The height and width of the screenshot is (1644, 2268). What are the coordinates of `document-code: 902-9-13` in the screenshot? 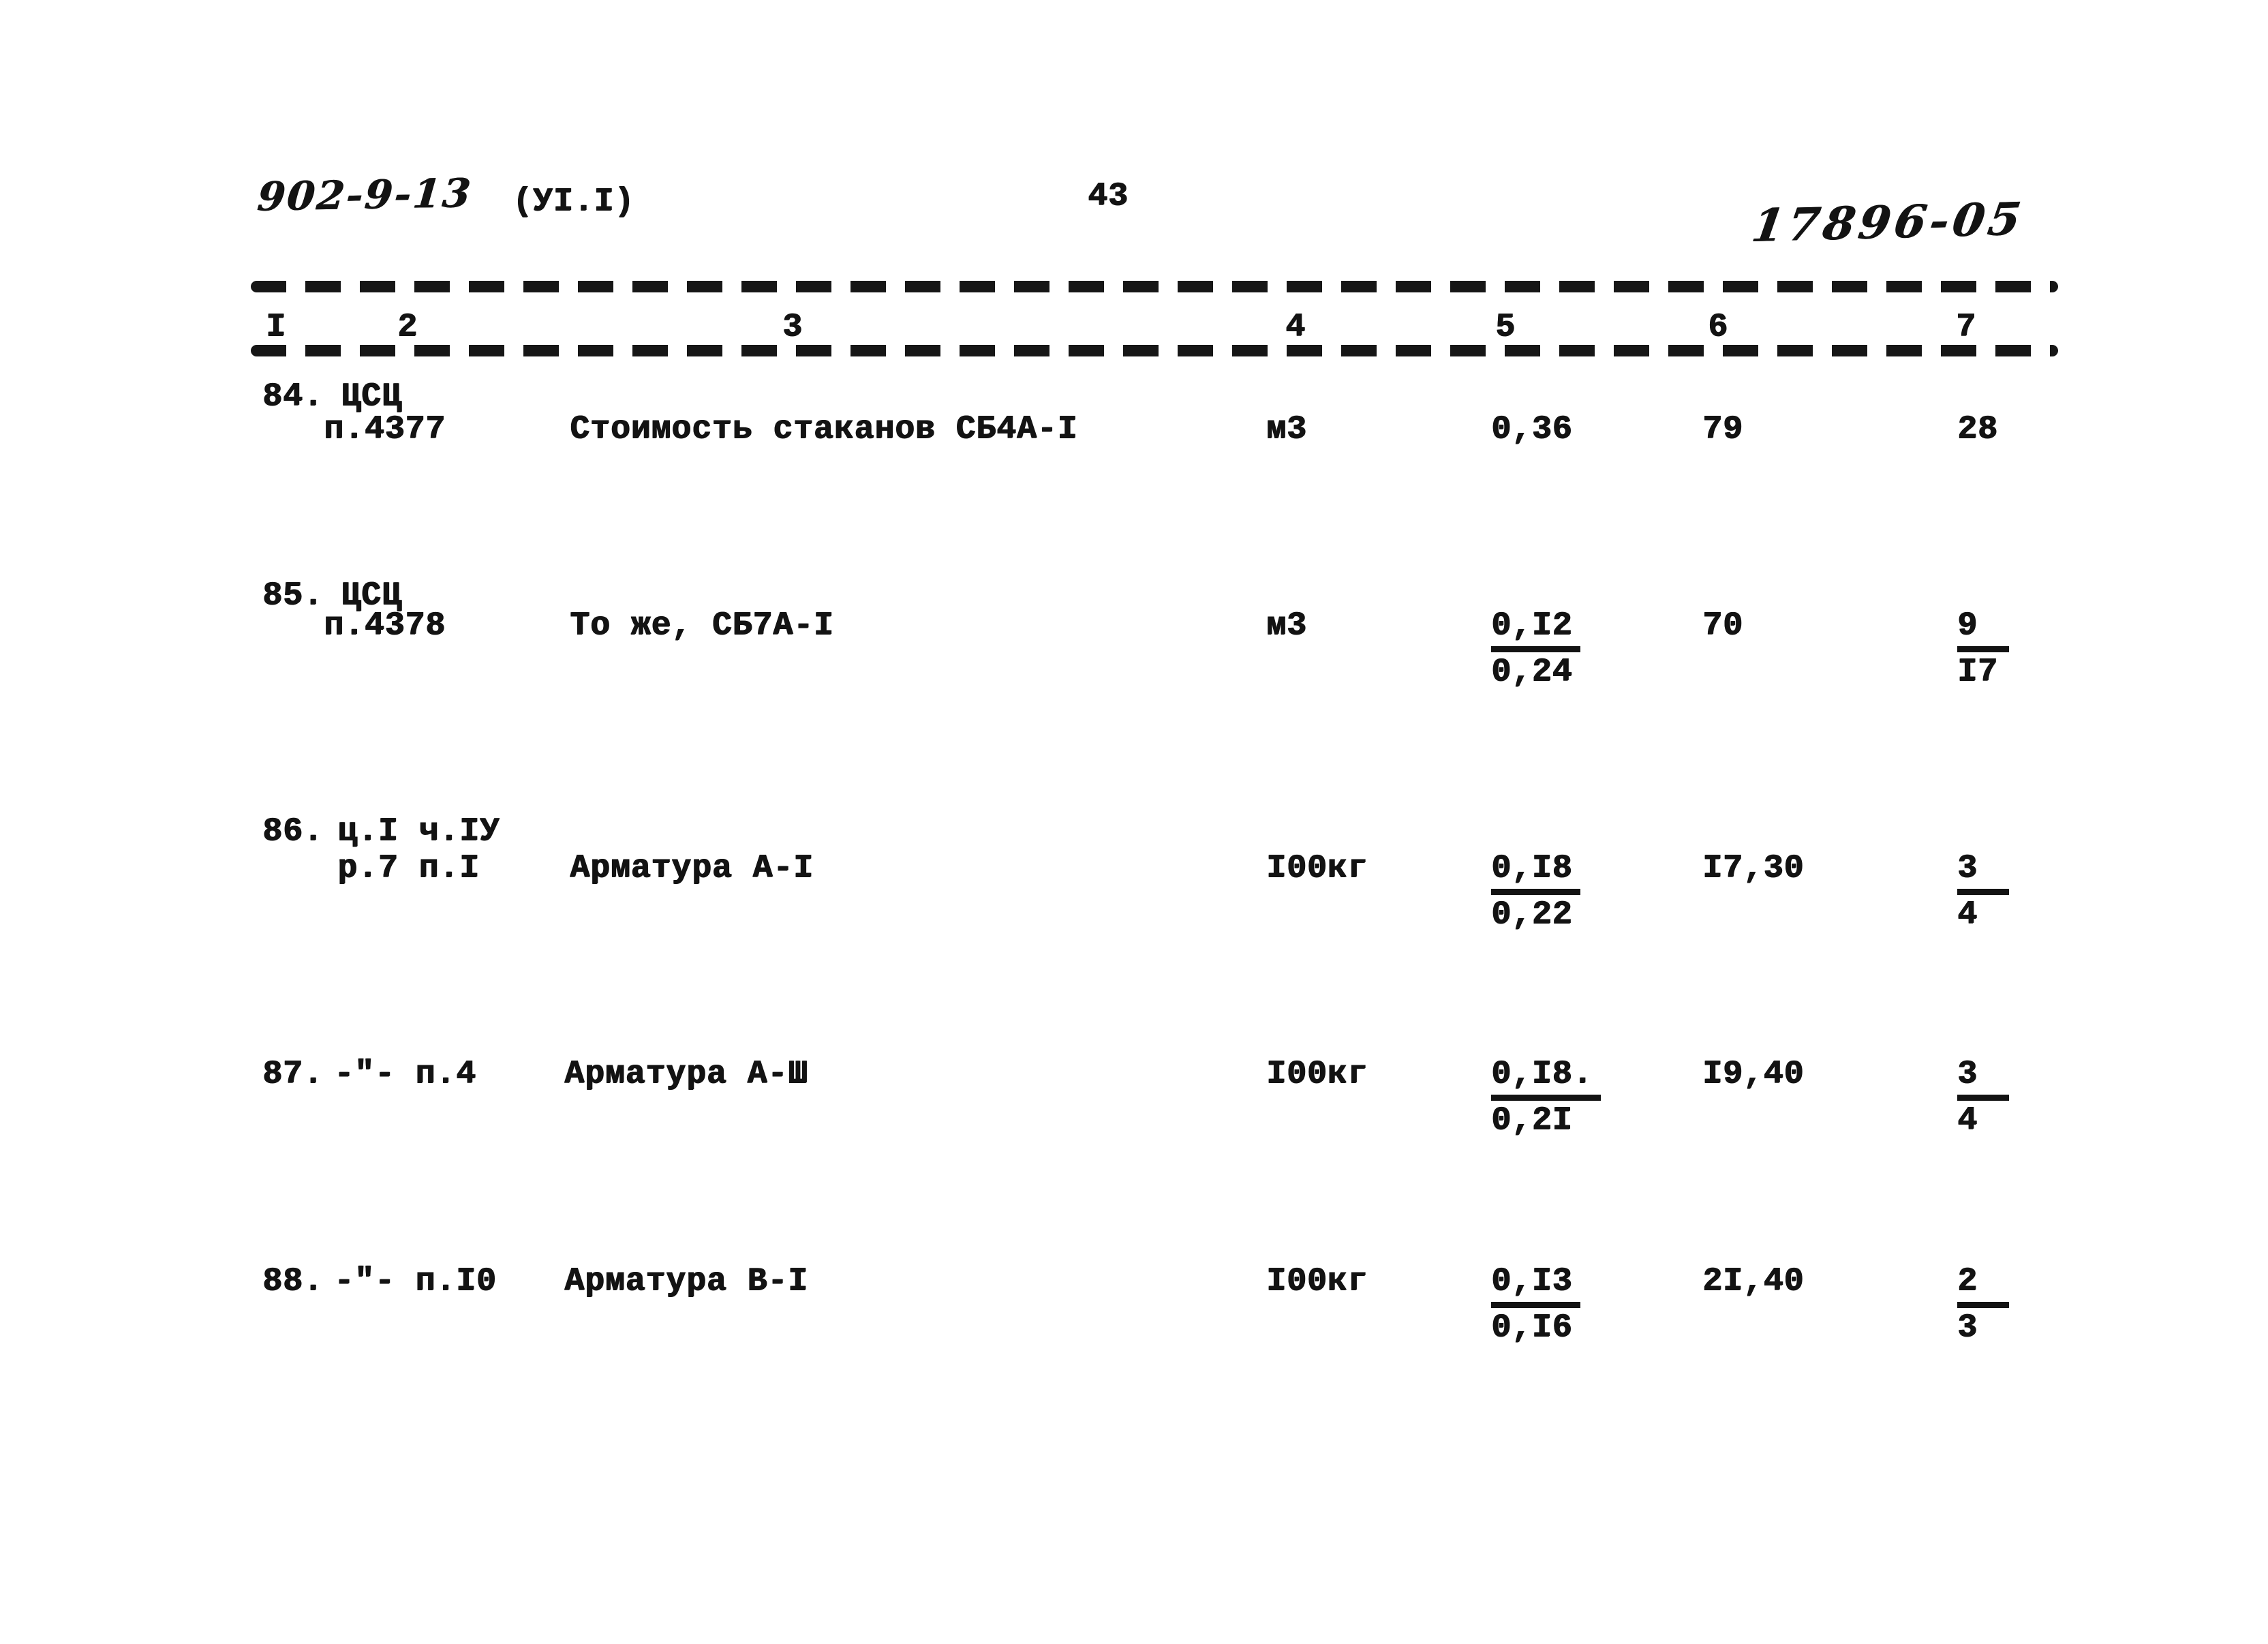 It's located at (364, 195).